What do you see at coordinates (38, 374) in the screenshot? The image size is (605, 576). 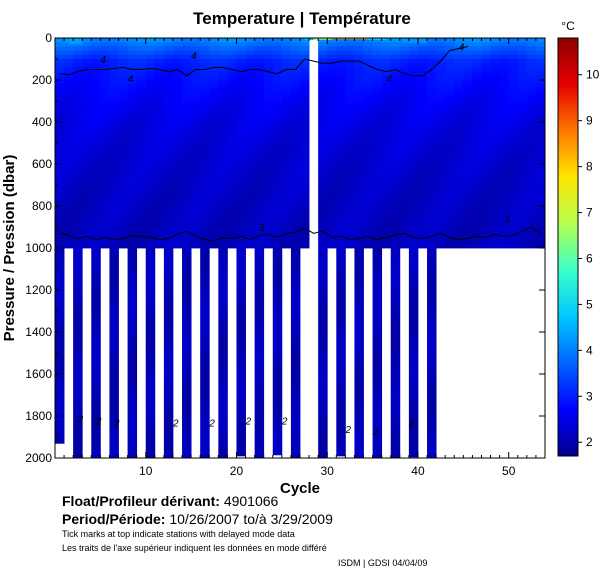 I see `y-tick-label: 1600` at bounding box center [38, 374].